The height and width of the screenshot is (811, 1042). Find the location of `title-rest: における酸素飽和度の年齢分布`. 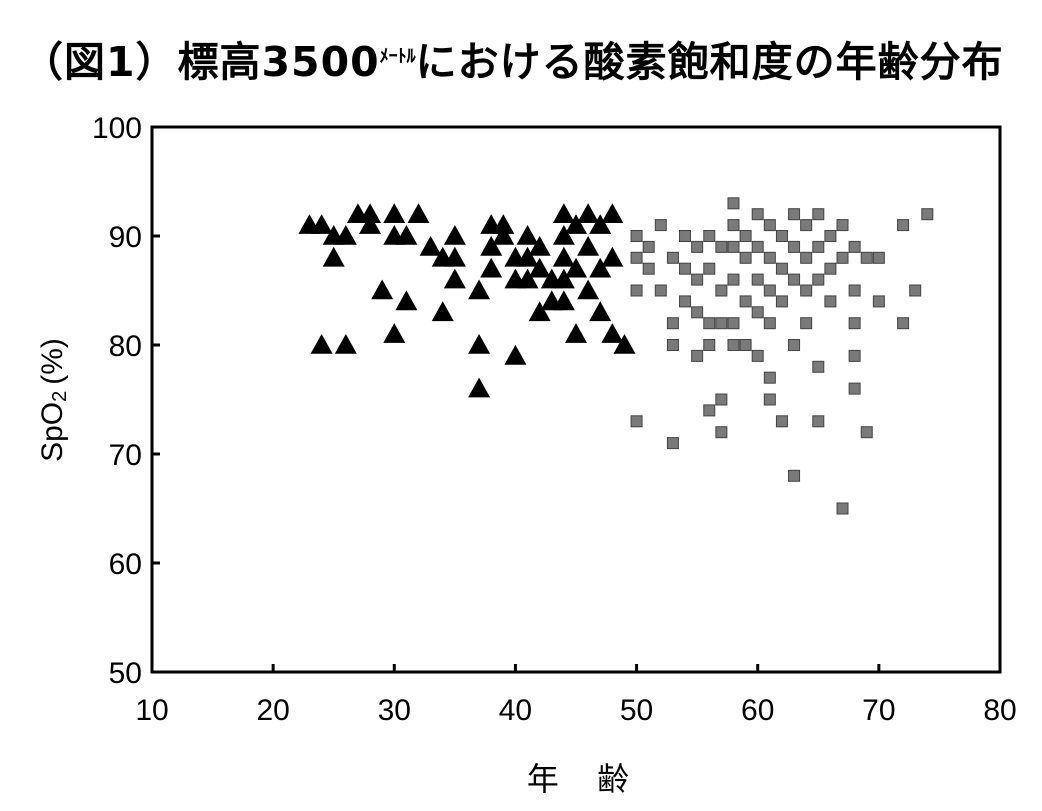

title-rest: における酸素飽和度の年齢分布 is located at coordinates (709, 62).